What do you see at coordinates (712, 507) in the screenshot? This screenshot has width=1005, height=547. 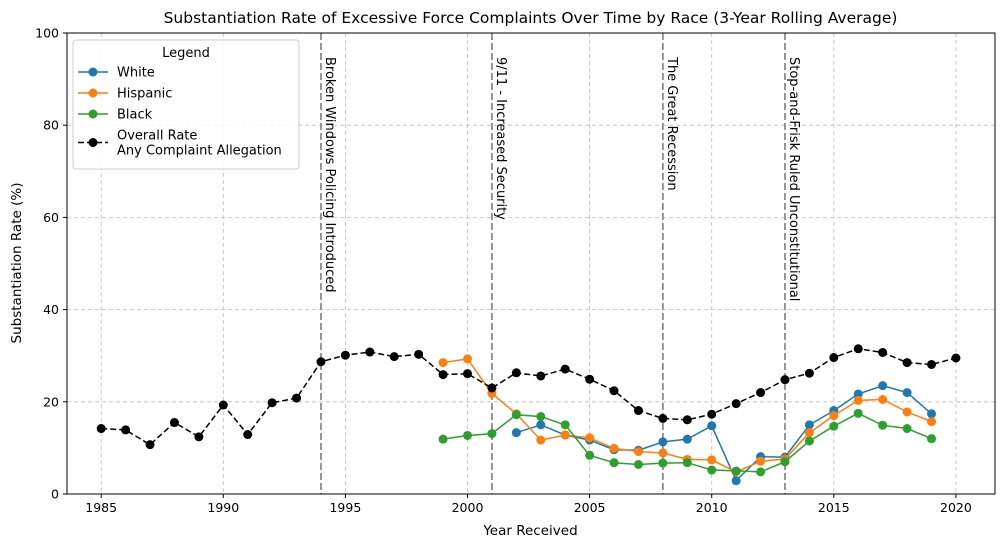 I see `x-tick-label: 2010` at bounding box center [712, 507].